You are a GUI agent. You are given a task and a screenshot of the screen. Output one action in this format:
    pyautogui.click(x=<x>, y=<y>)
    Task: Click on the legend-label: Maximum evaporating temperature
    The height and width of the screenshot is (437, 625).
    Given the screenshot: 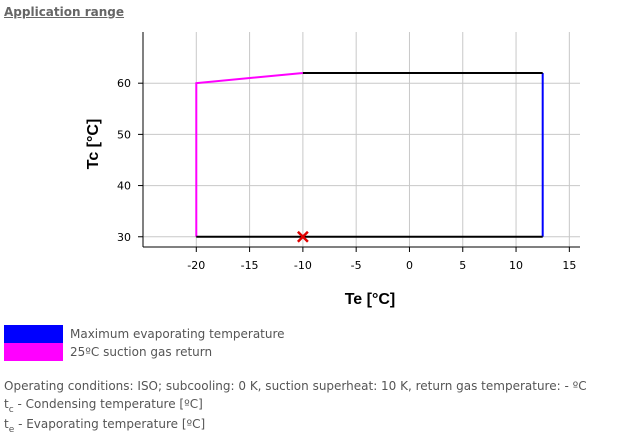 What is the action you would take?
    pyautogui.click(x=177, y=334)
    